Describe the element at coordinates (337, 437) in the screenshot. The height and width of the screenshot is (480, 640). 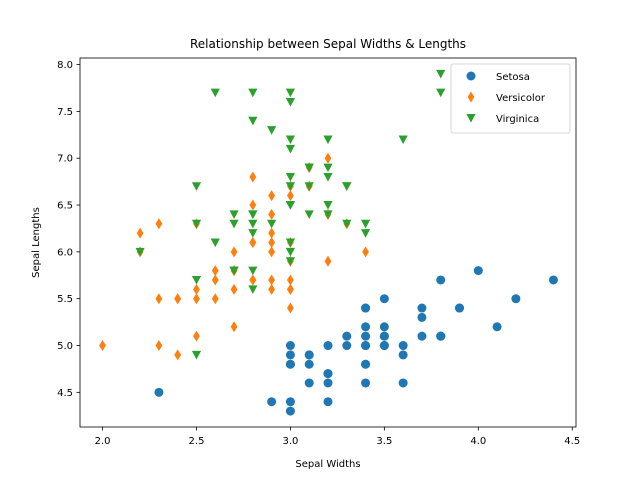
I see `x-axis-ticks: 2.0 2.5 3.0 3.5 4.0 4.5` at that location.